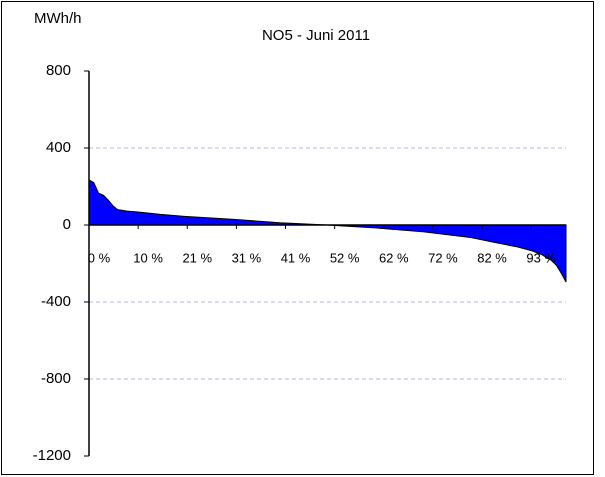 The image size is (605, 477). I want to click on x-tick-label: 41 %, so click(296, 257).